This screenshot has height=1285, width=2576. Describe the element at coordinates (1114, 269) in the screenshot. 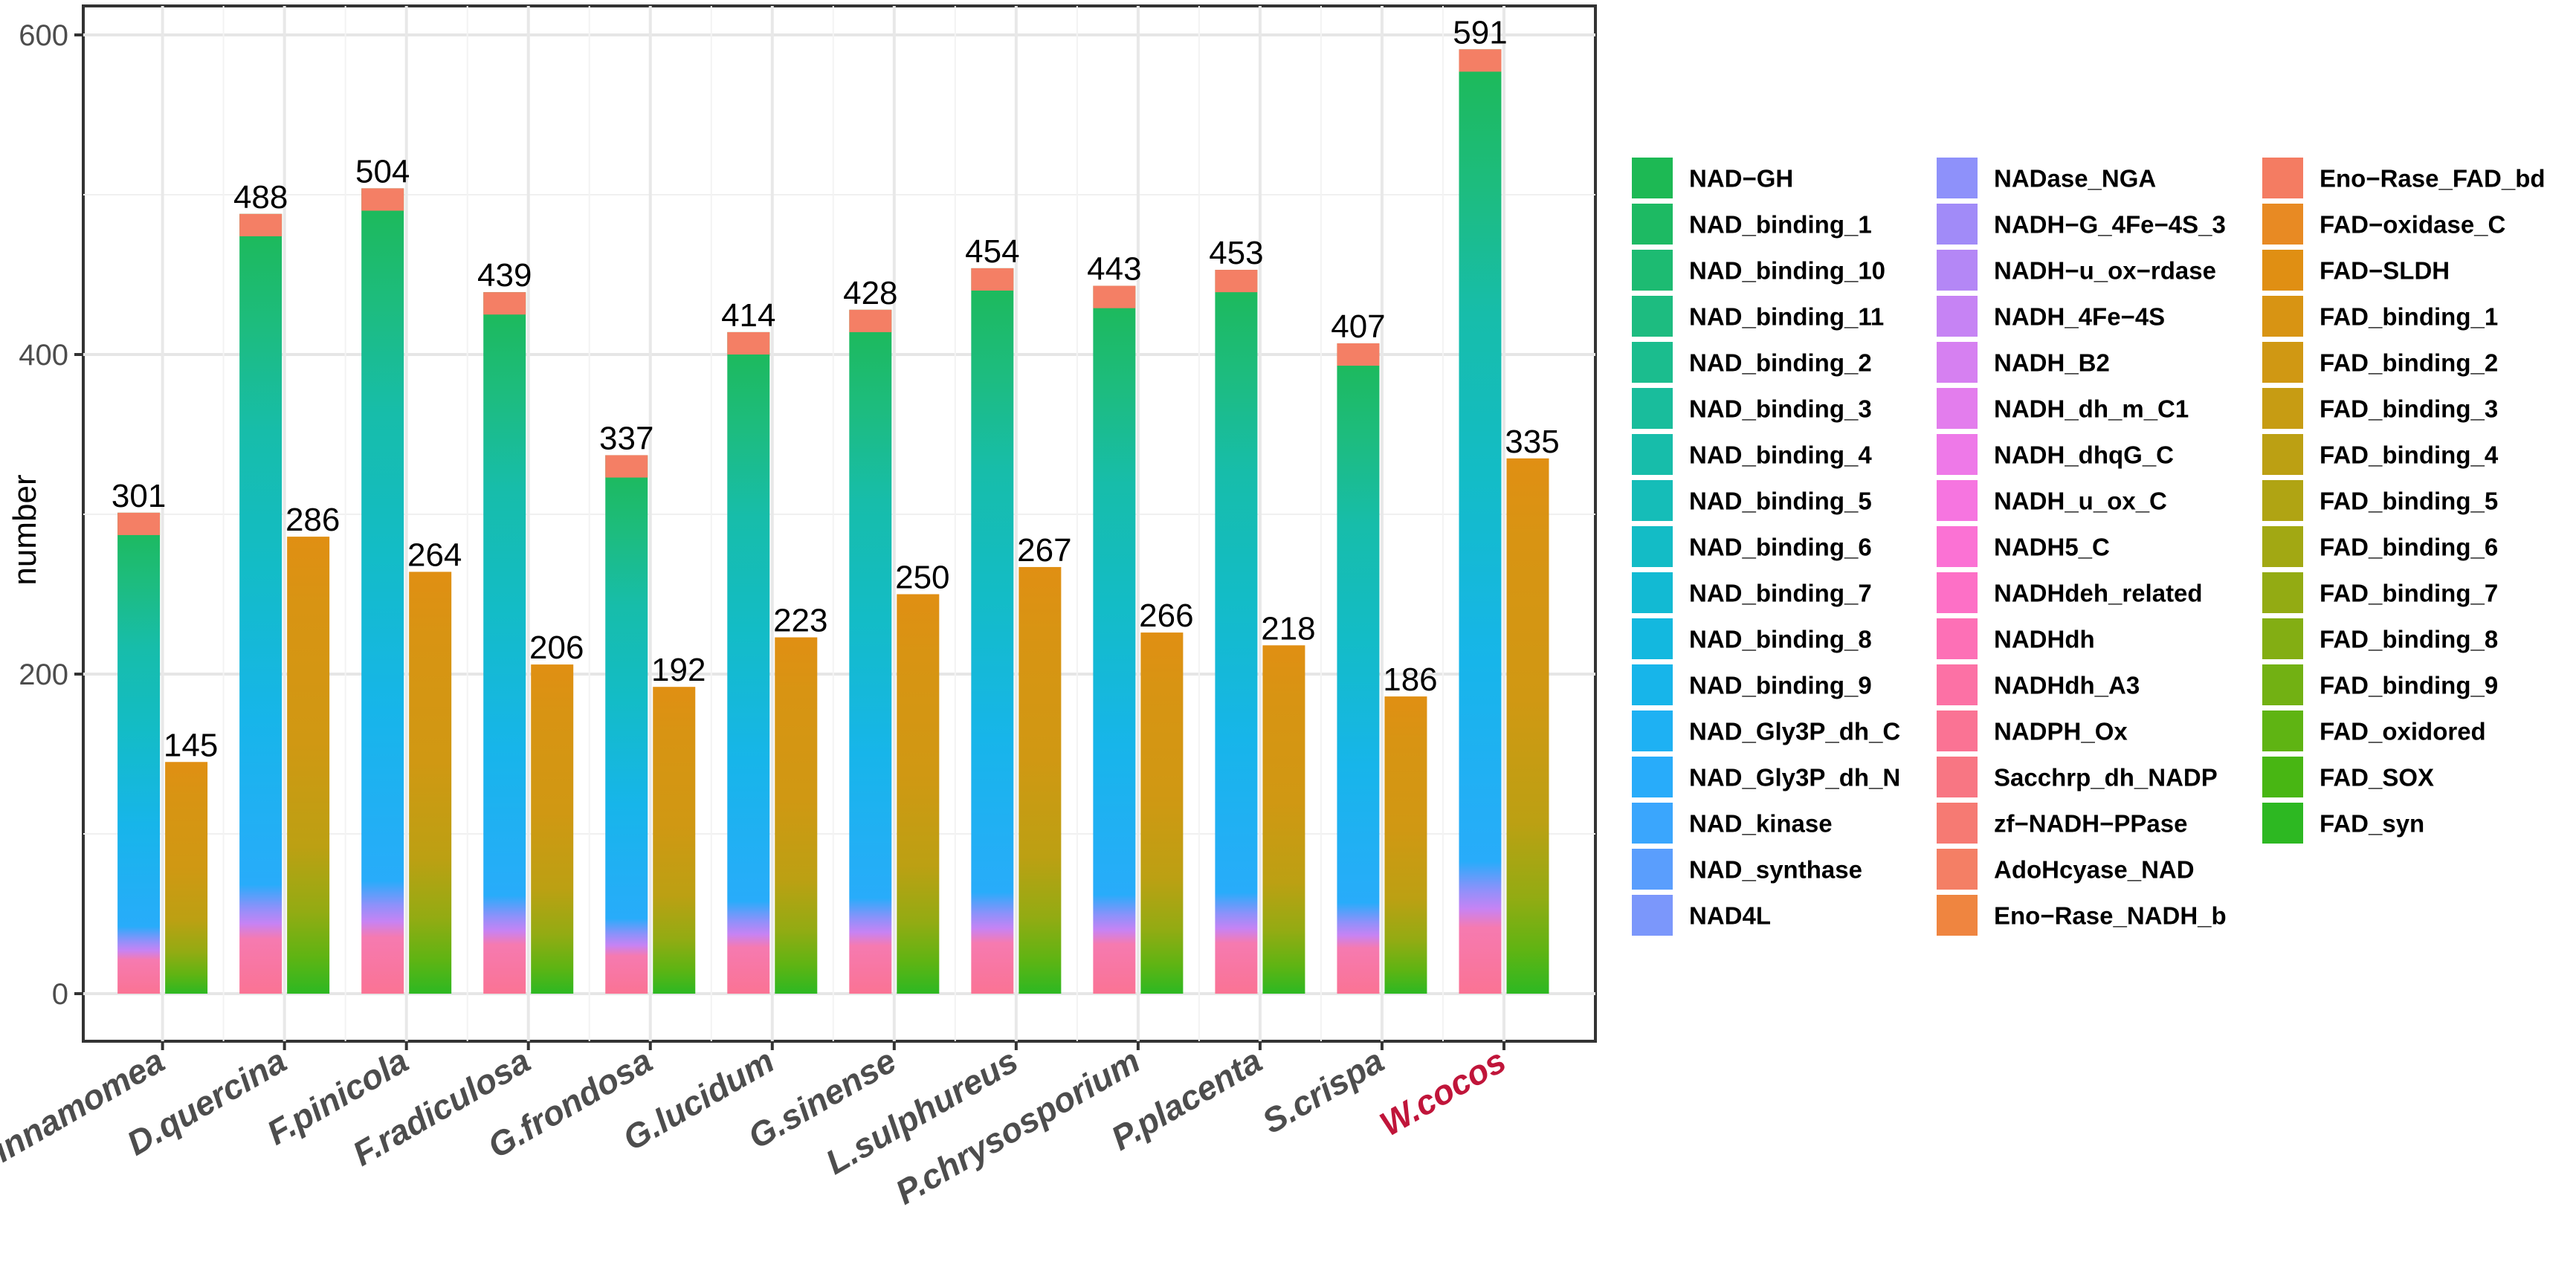

I see `bar-label-nad: 443` at that location.